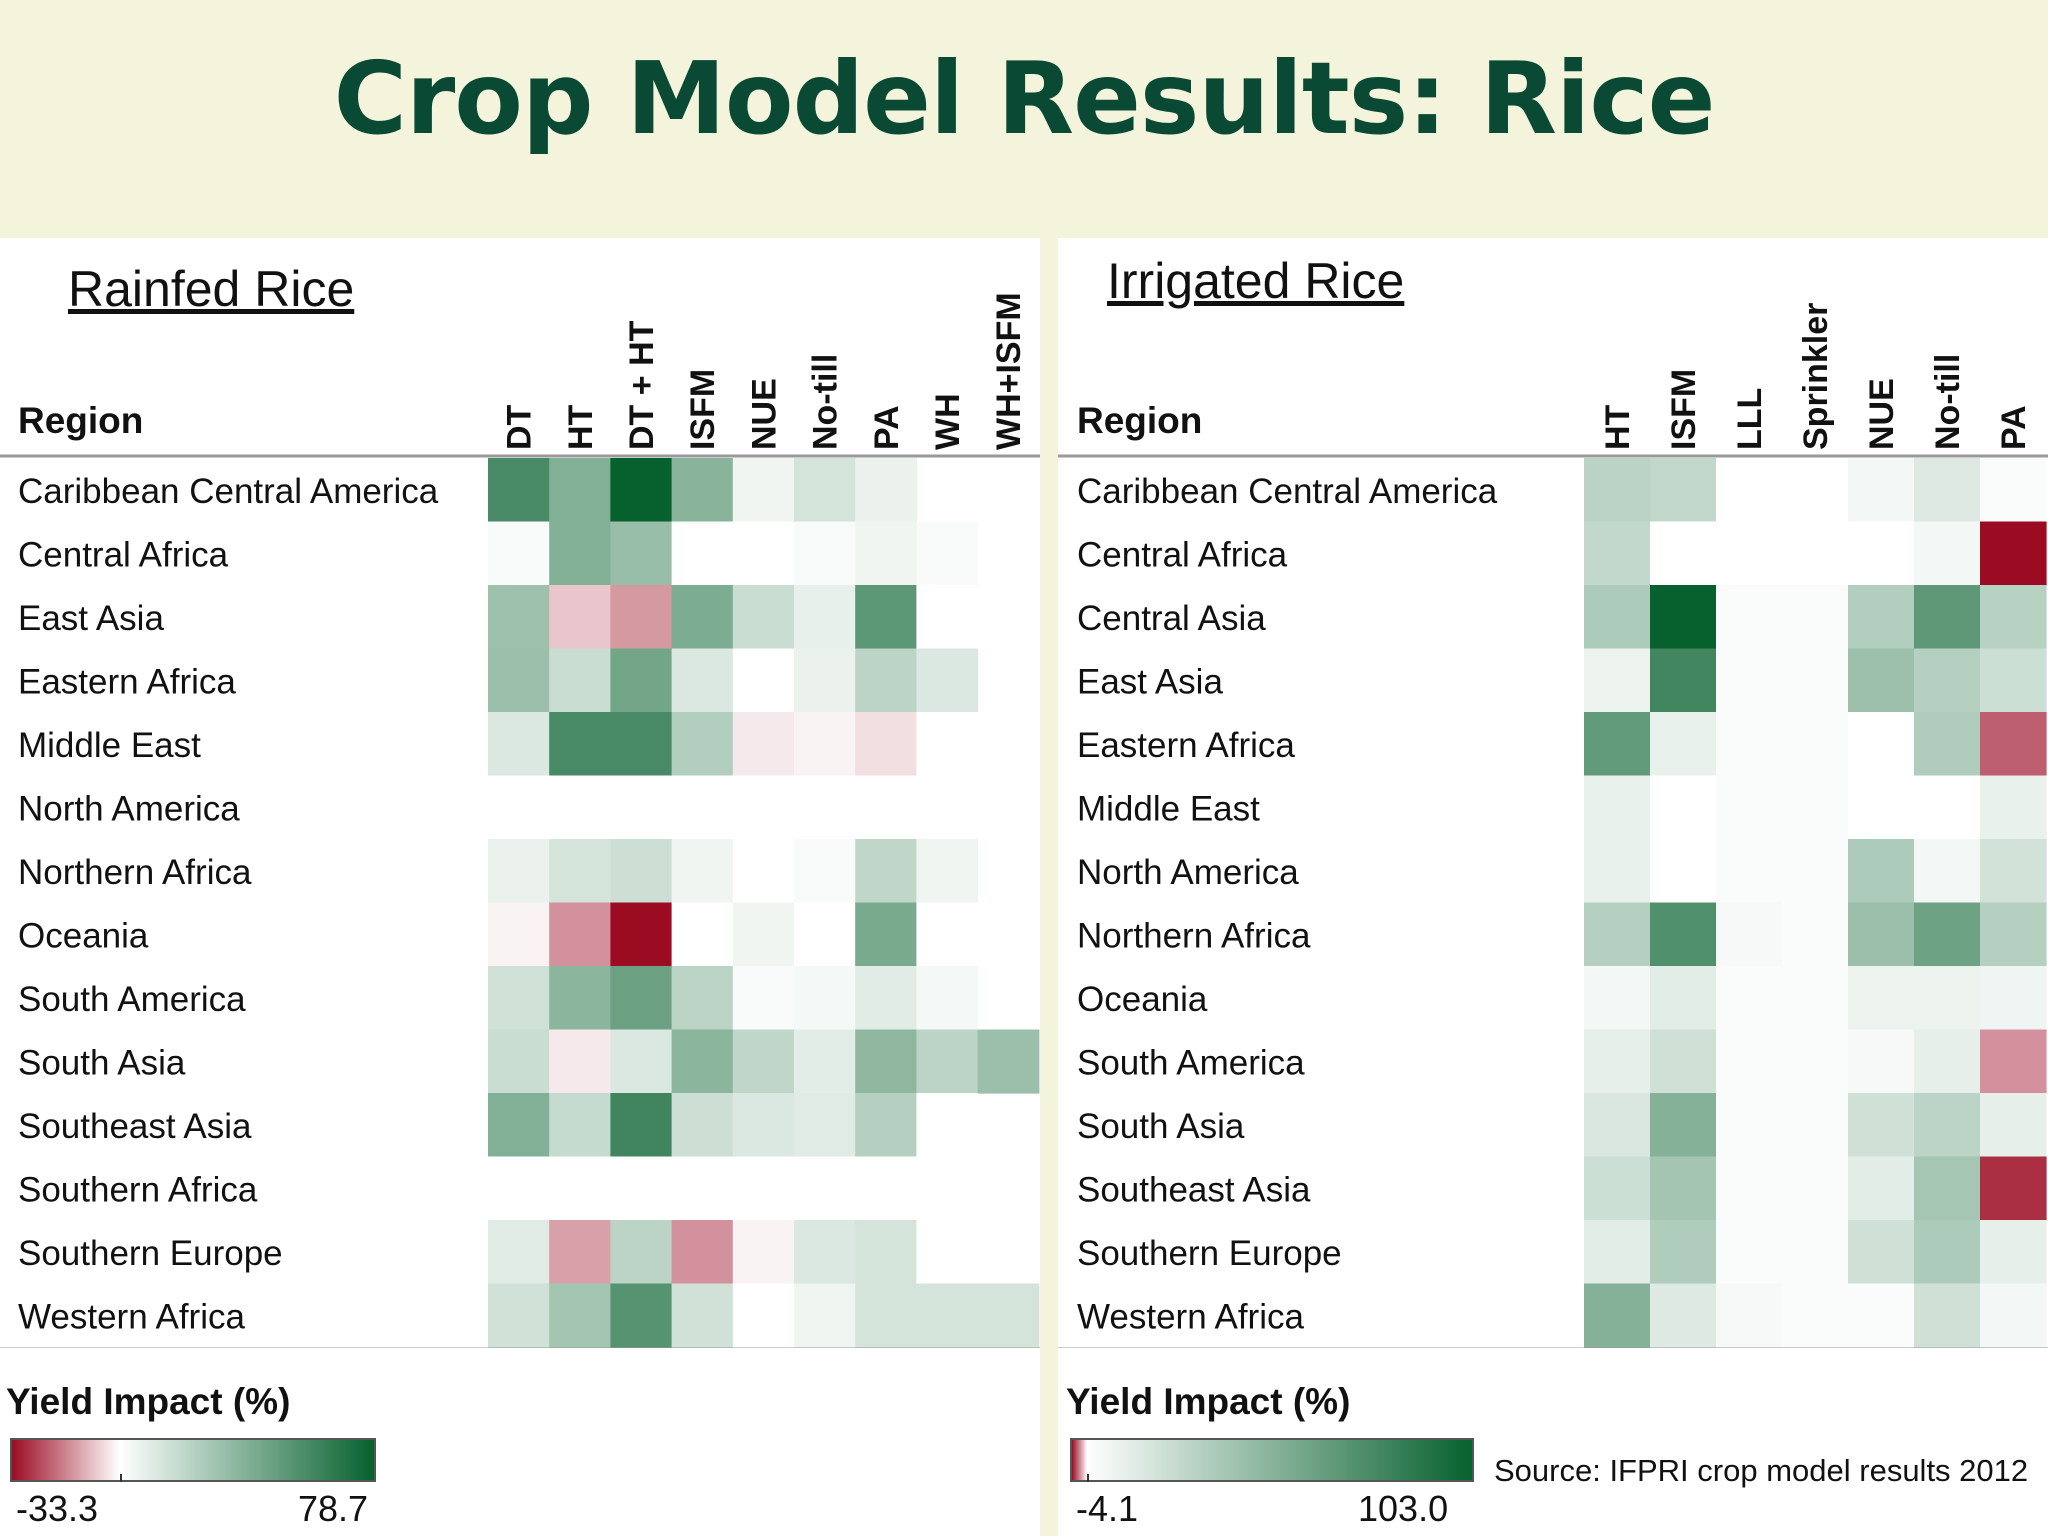 The image size is (2048, 1536). What do you see at coordinates (193, 1460) in the screenshot?
I see `rainfed-color-scale` at bounding box center [193, 1460].